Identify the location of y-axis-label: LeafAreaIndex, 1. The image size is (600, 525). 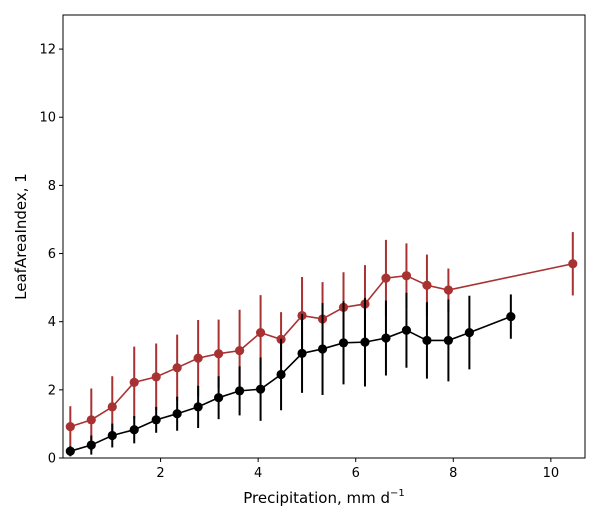
(21, 236).